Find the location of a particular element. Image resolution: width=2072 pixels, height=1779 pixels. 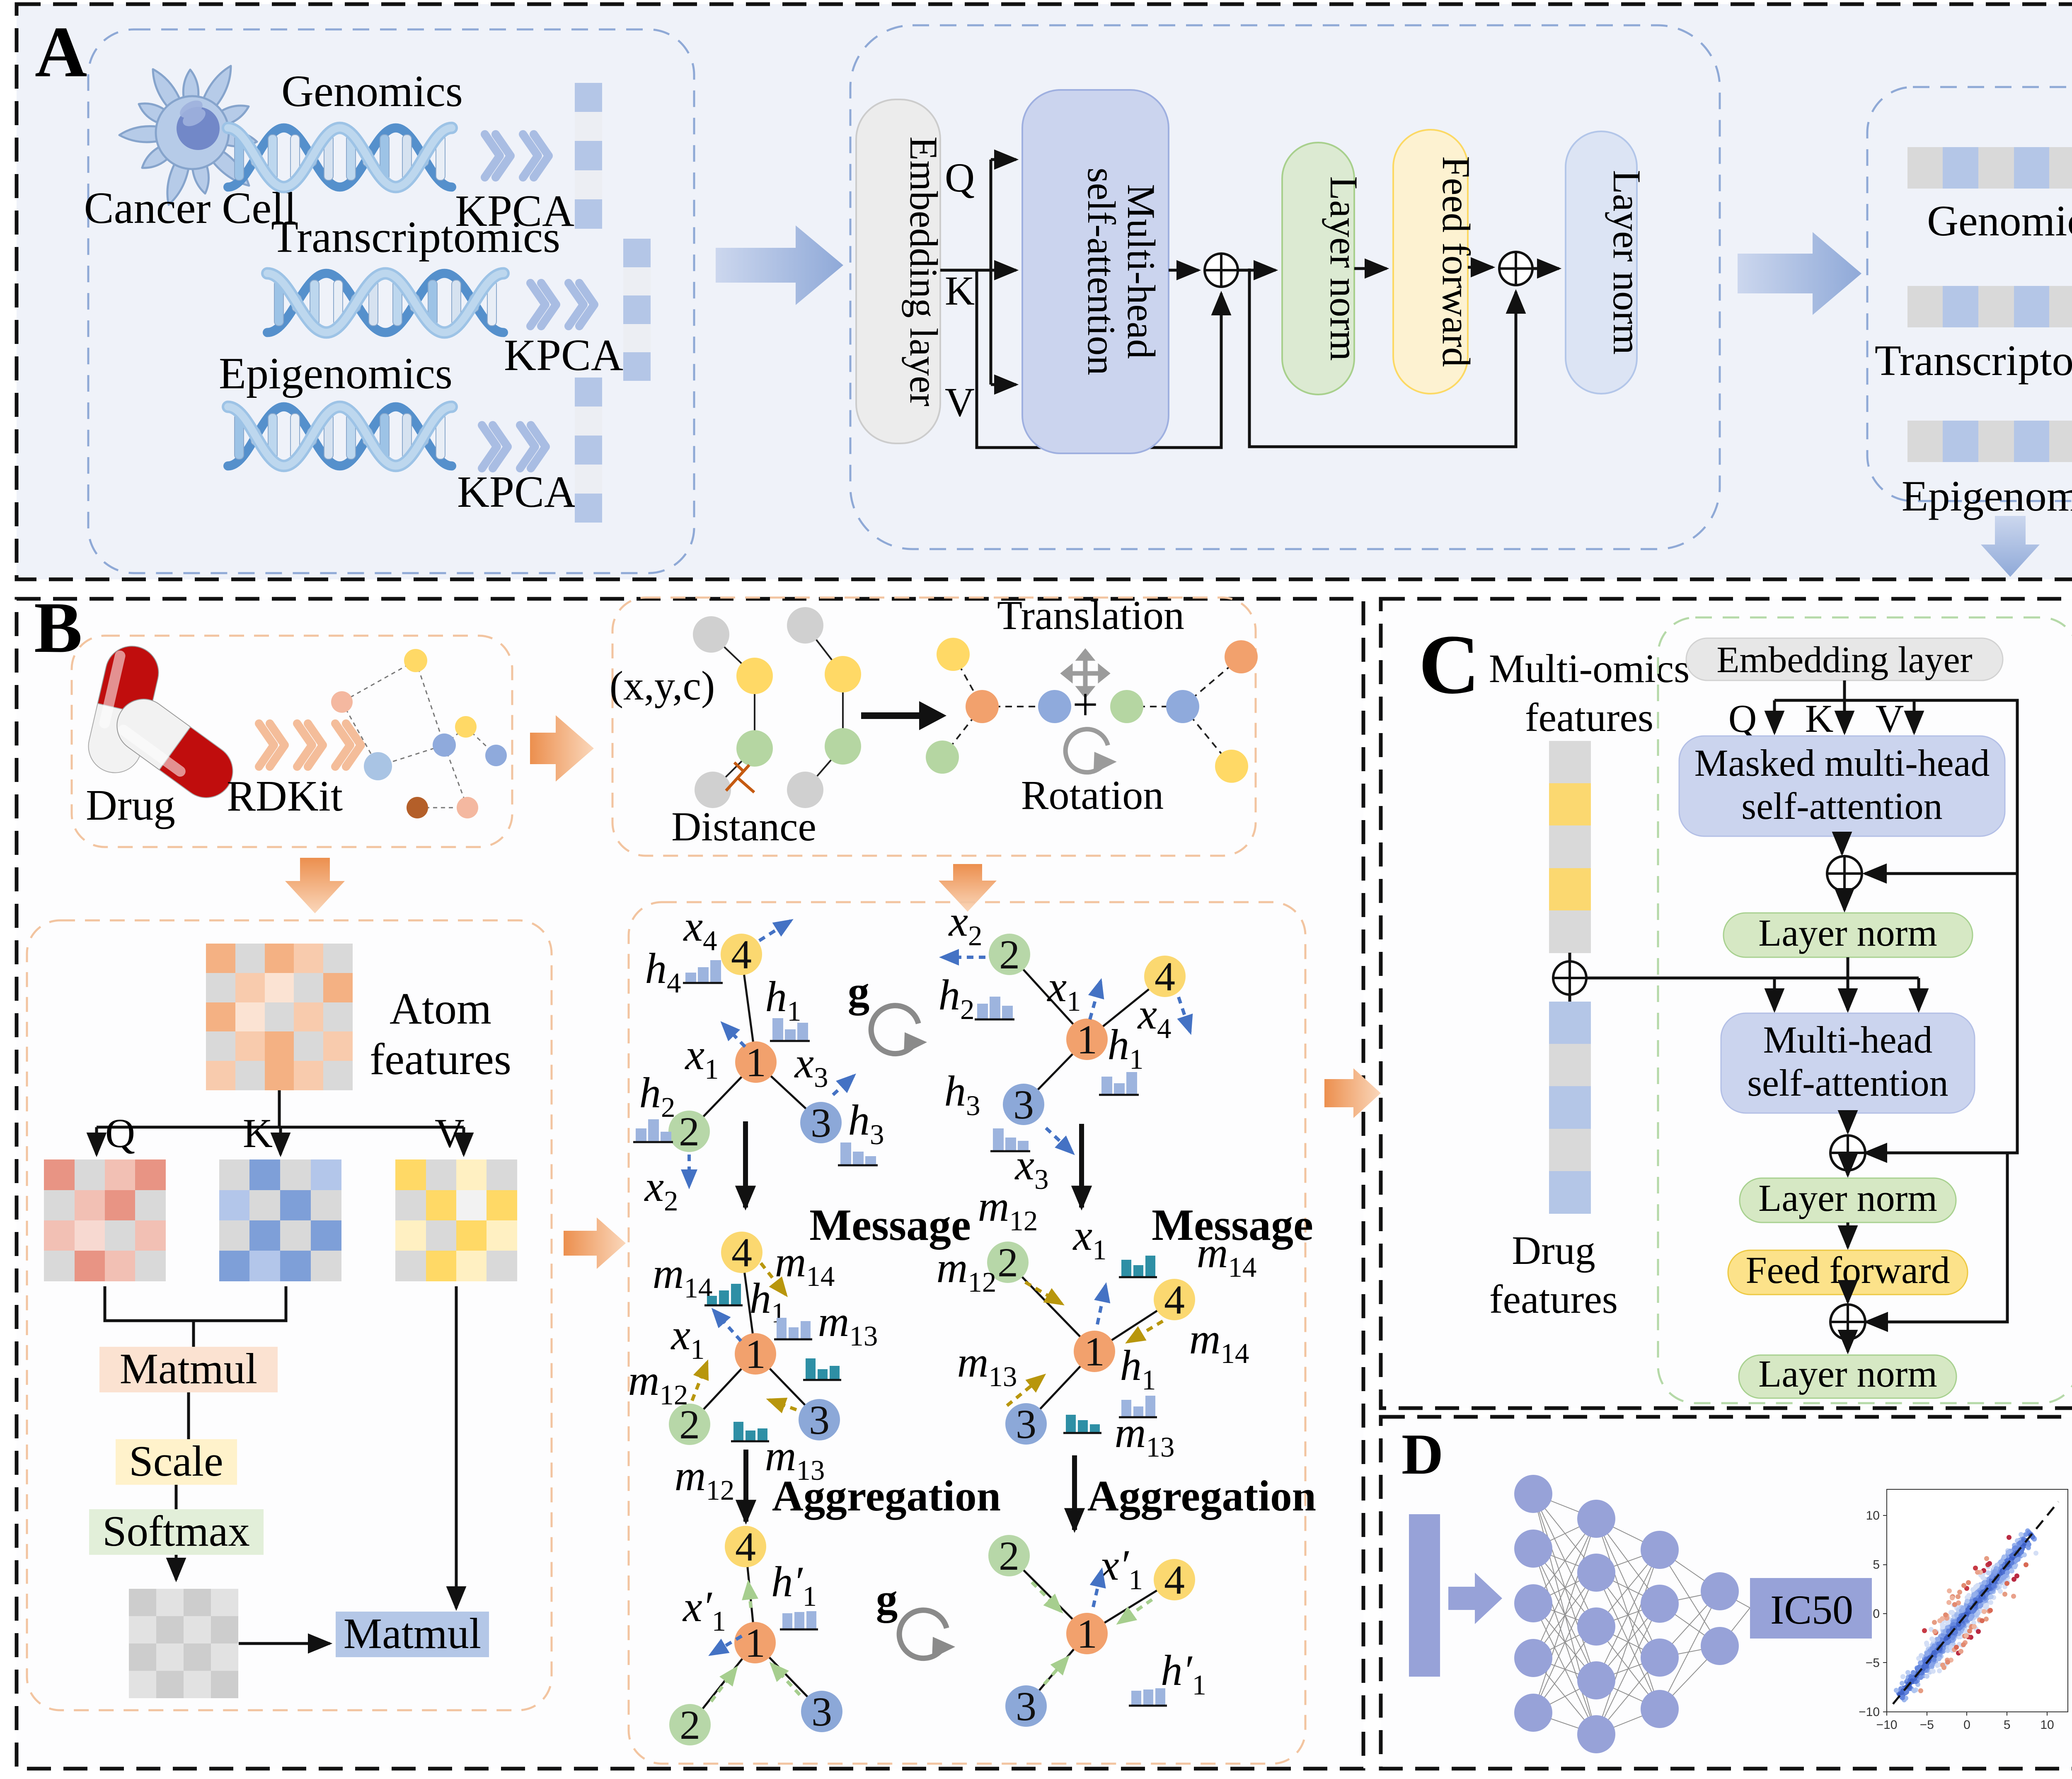

svg-text: h2 is located at coordinates (657, 1095).